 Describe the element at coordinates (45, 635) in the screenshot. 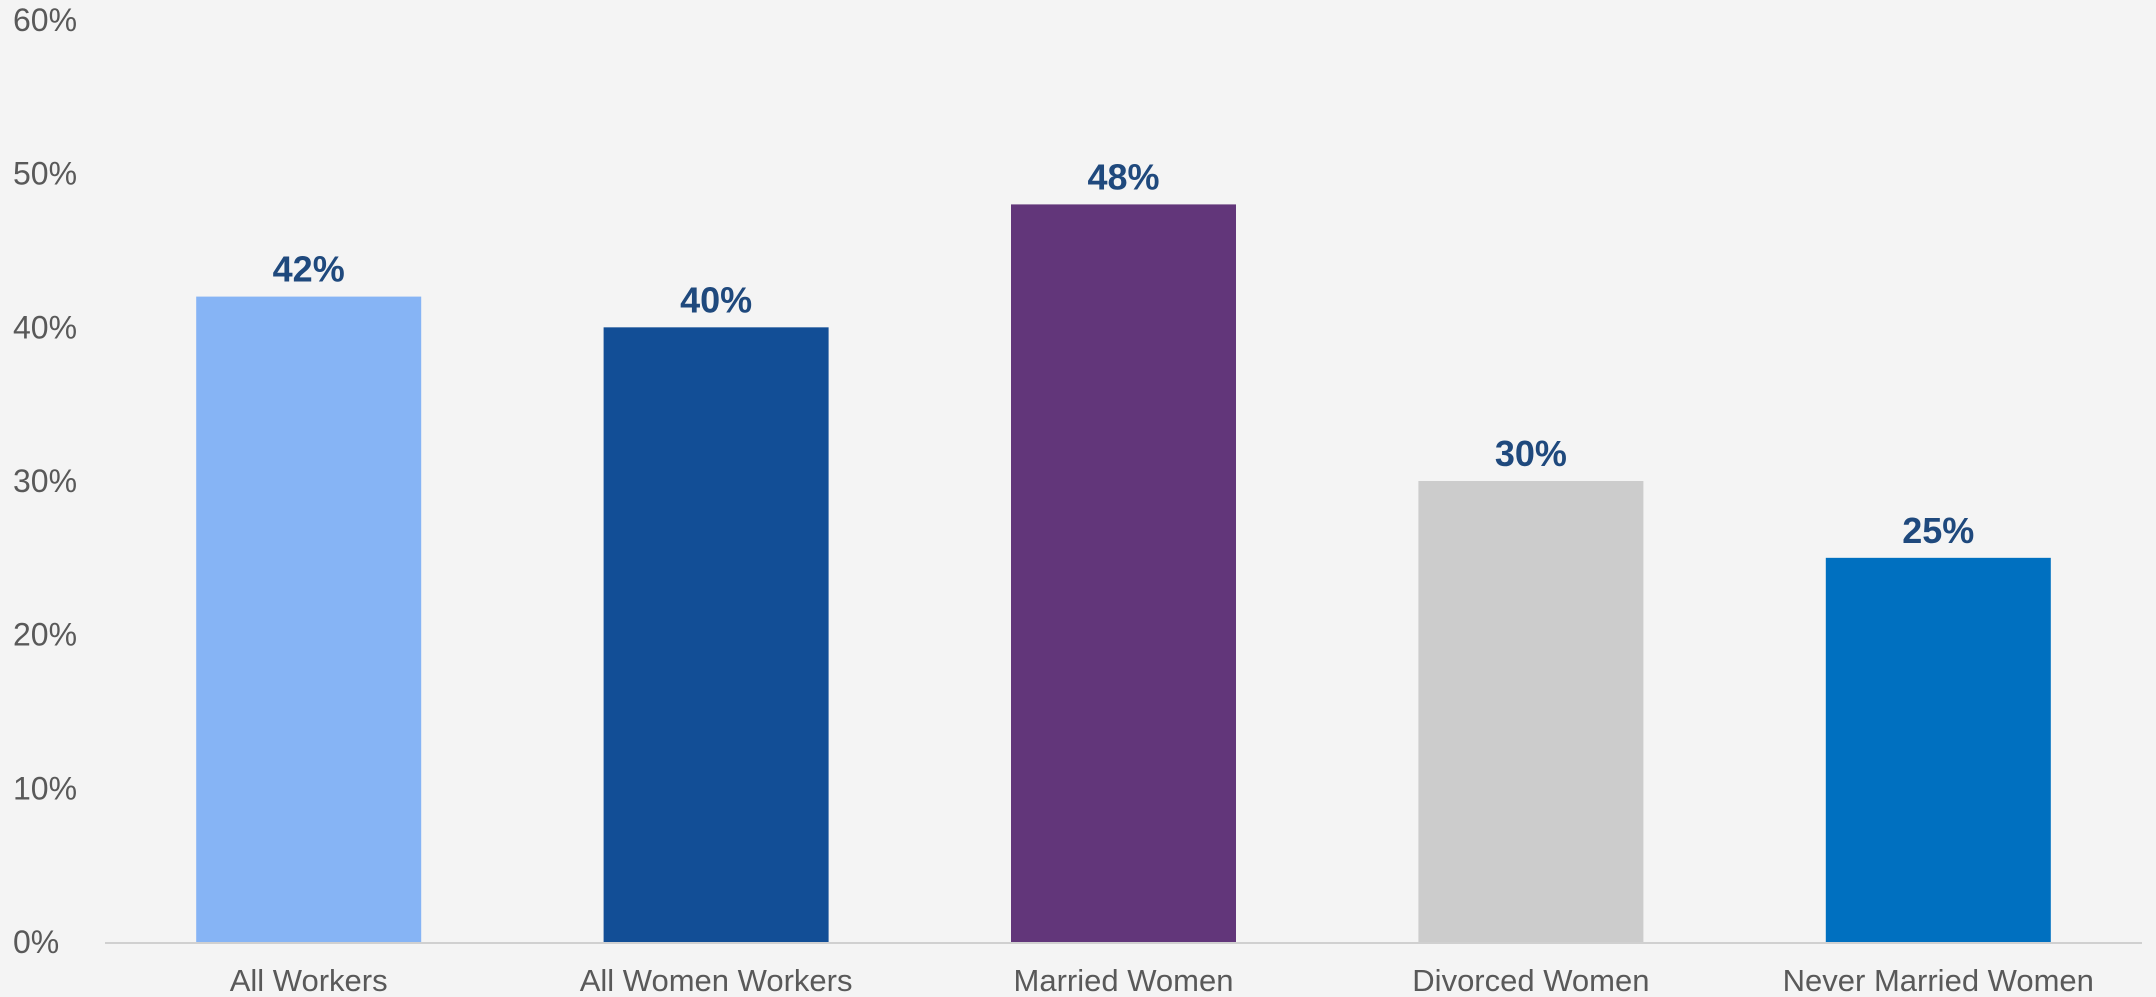

I see `y-tick-label: 20%` at that location.